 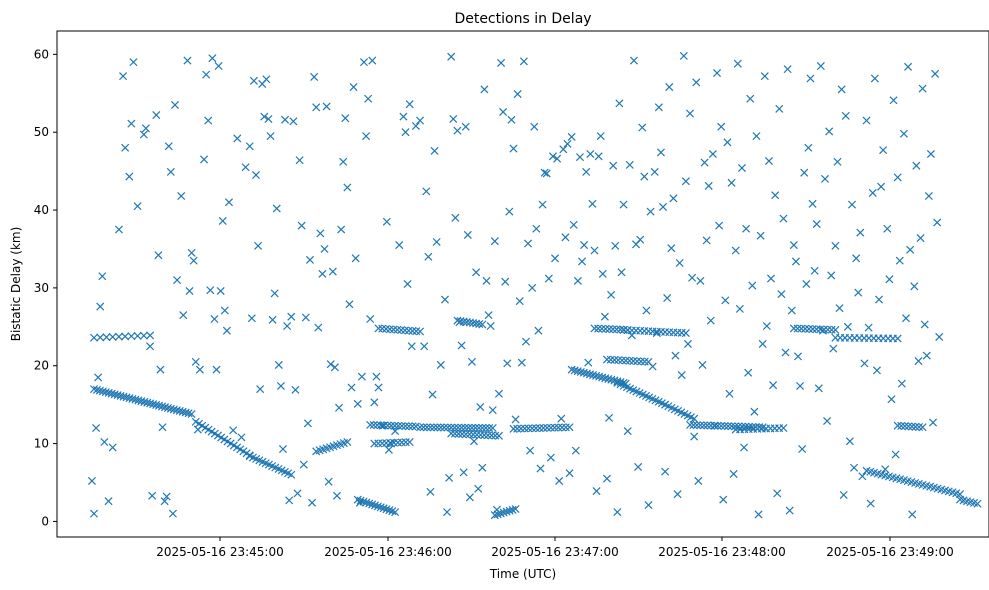 What do you see at coordinates (721, 552) in the screenshot?
I see `x-tick-label: 2025-05-16 23:48:00` at bounding box center [721, 552].